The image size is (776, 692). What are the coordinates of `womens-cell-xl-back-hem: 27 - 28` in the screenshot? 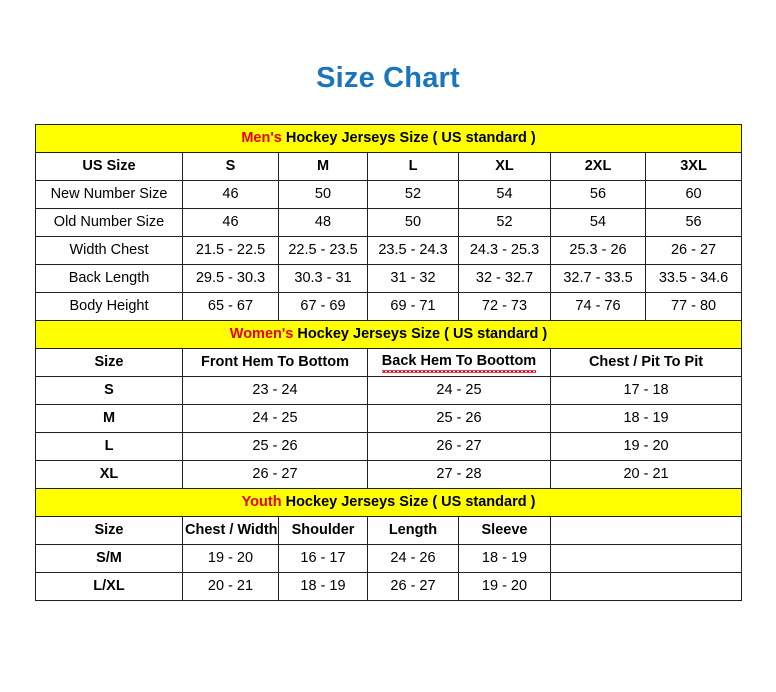 It's located at (459, 474).